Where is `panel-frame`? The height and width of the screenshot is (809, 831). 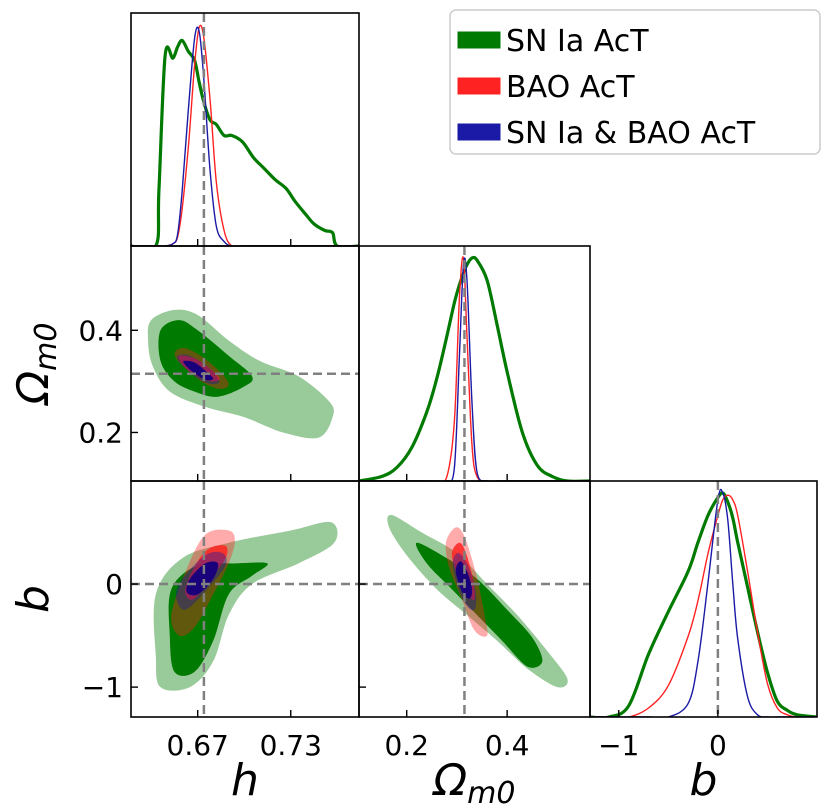 panel-frame is located at coordinates (703, 599).